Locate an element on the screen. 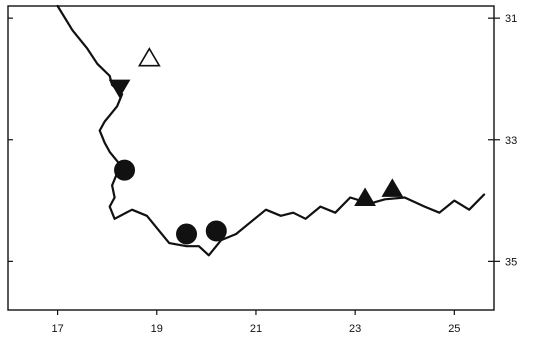 The height and width of the screenshot is (345, 534). x-tick-label-0: 17 is located at coordinates (57, 329).